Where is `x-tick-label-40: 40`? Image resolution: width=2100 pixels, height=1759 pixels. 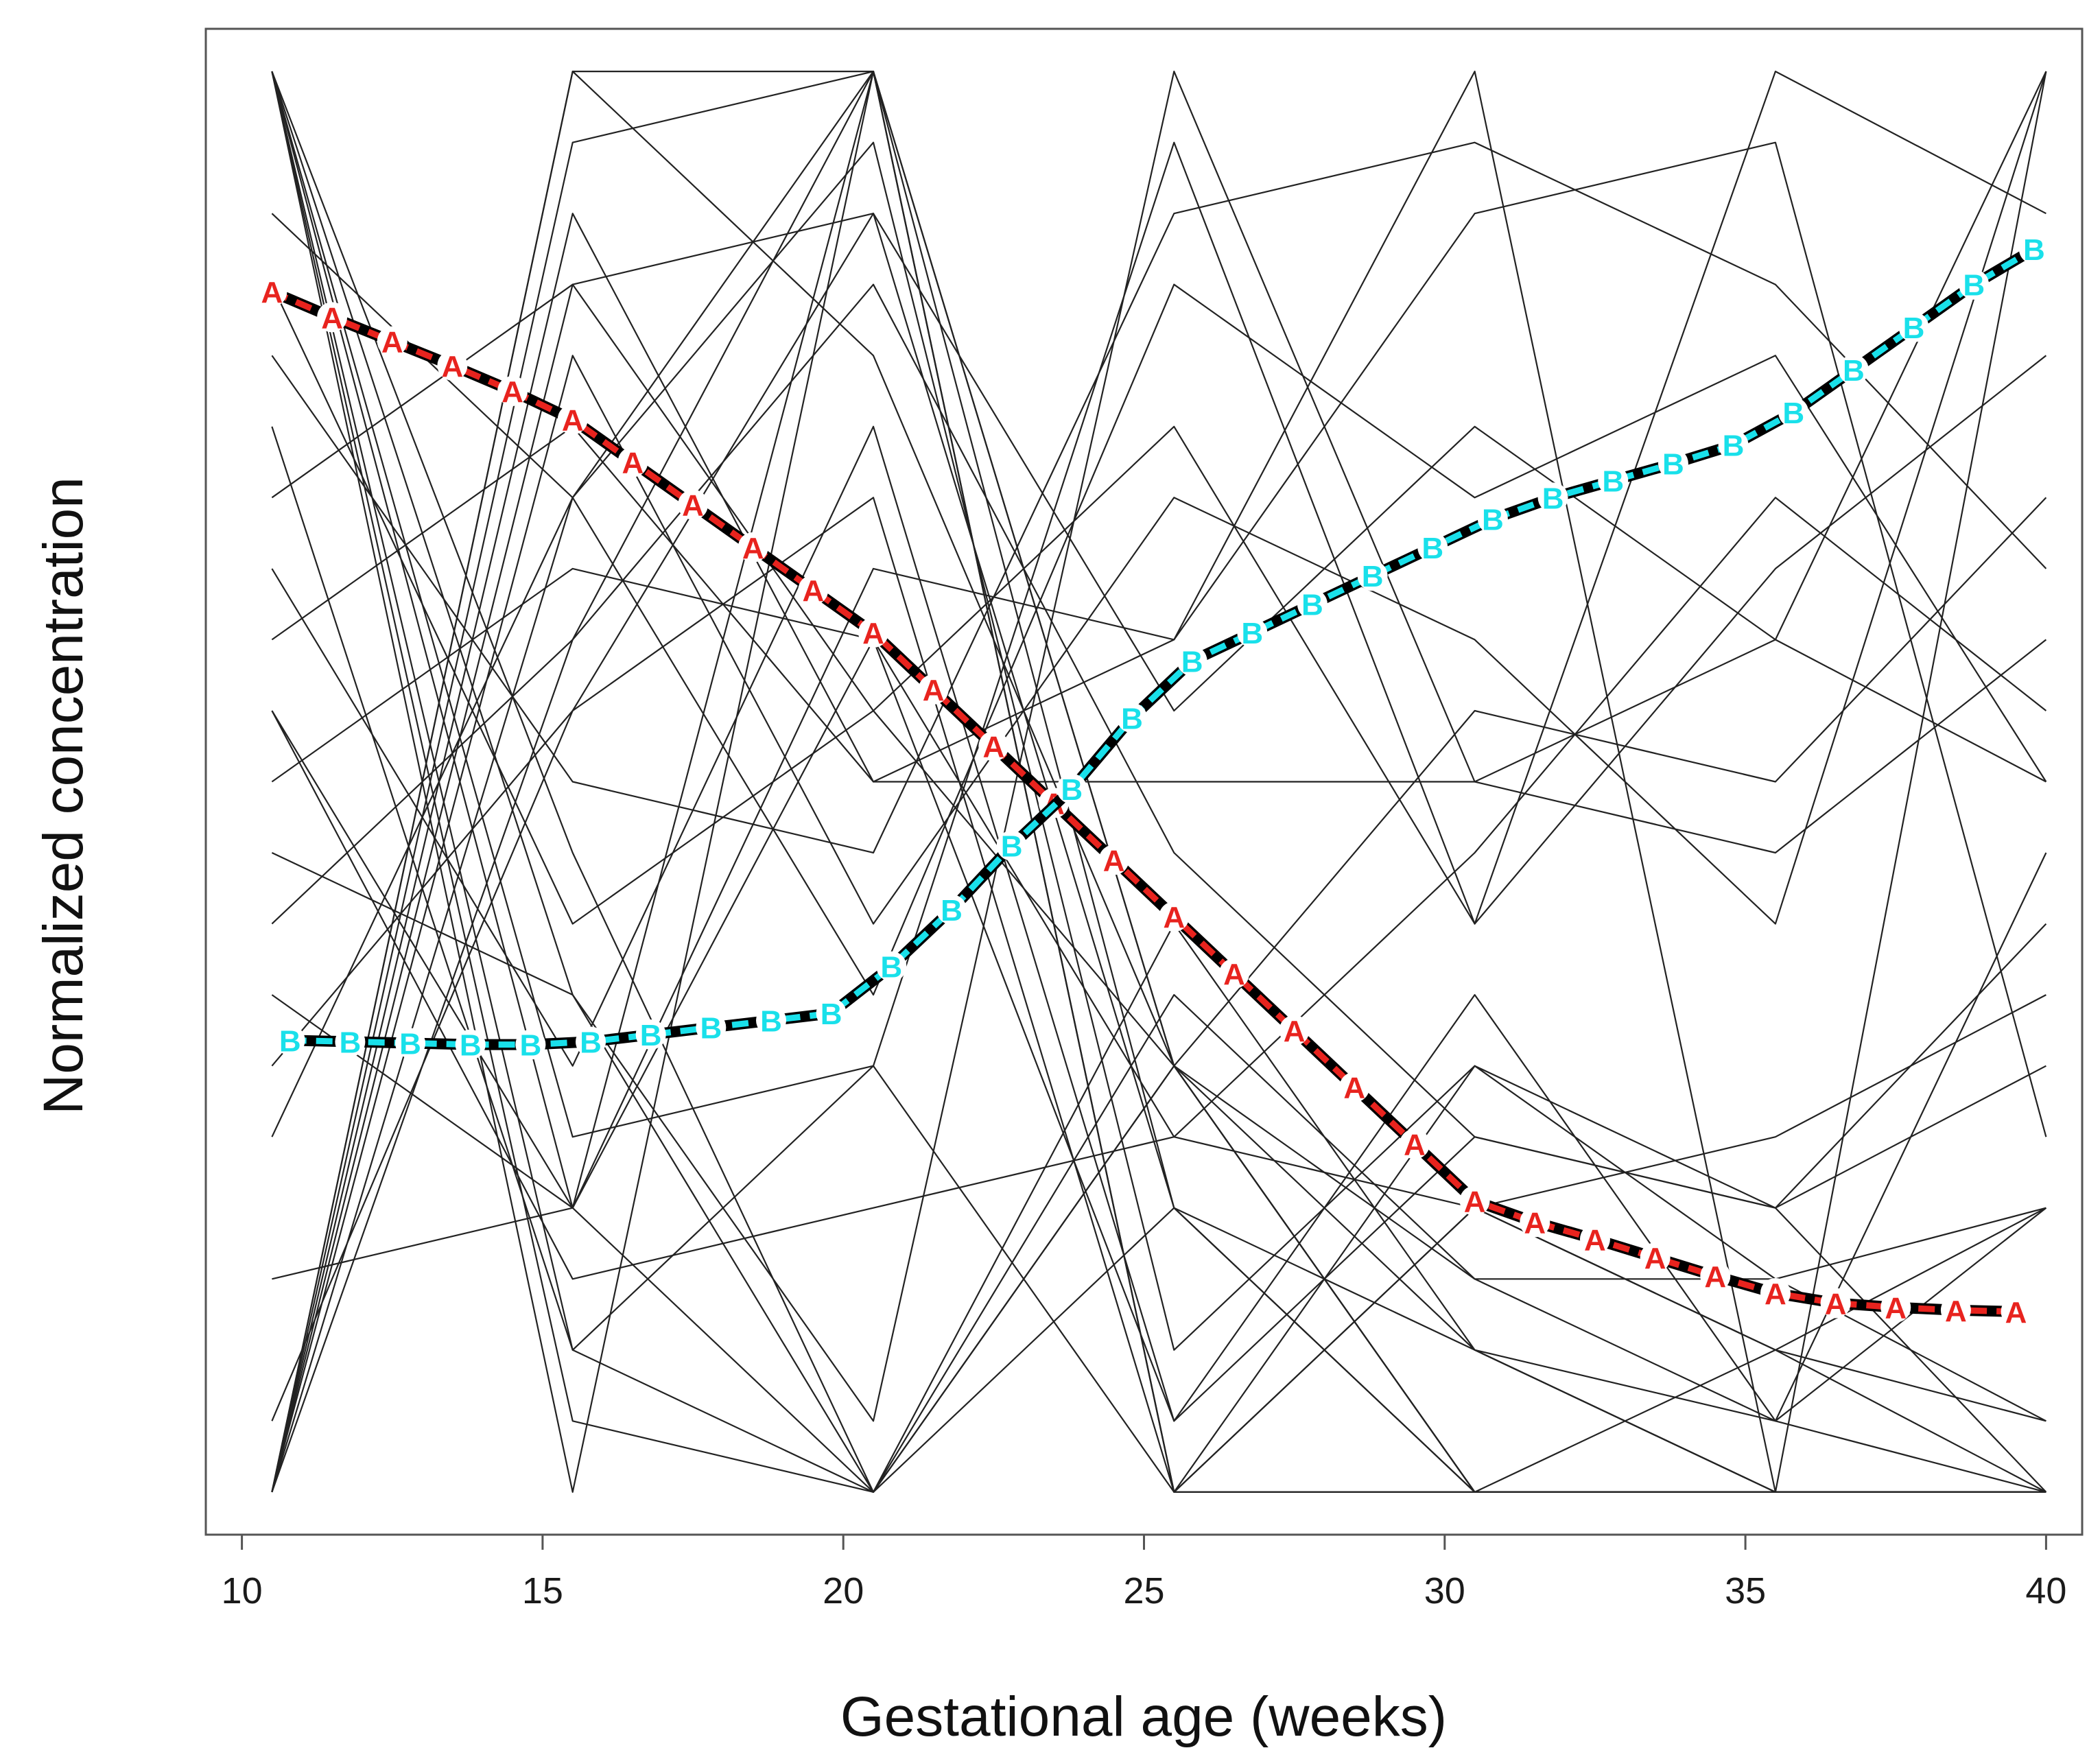 x-tick-label-40: 40 is located at coordinates (2045, 1591).